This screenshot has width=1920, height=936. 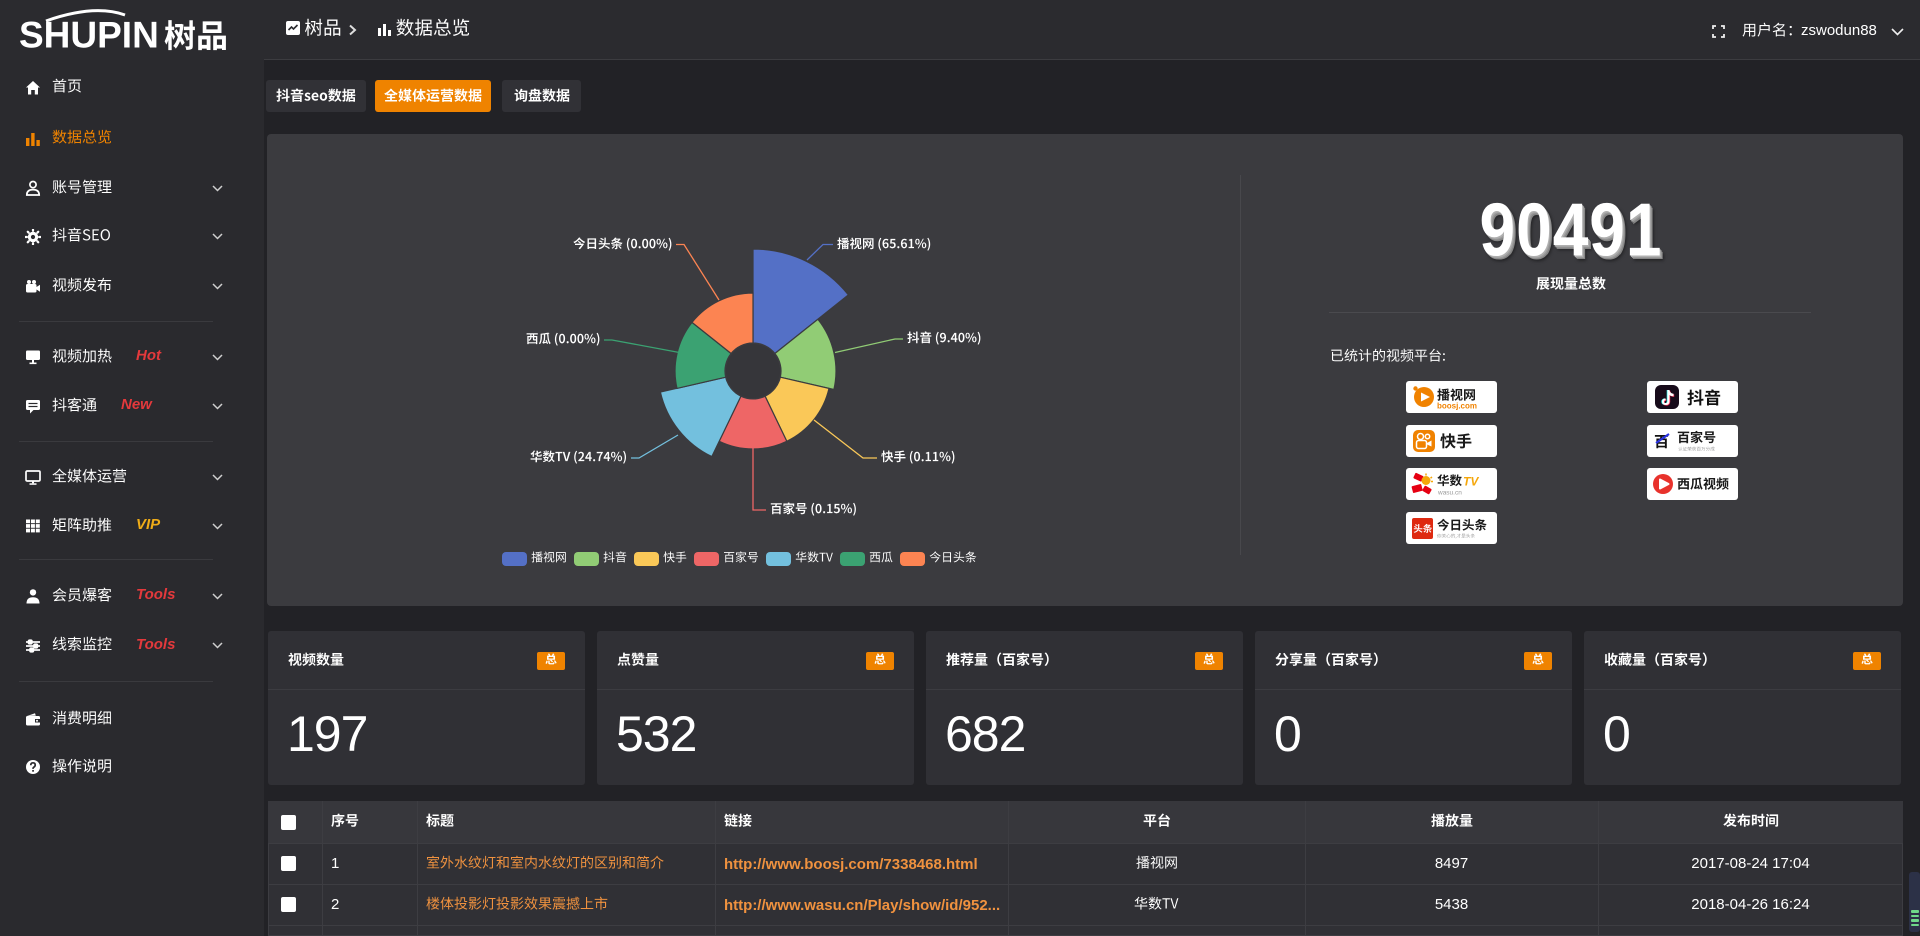 I want to click on svg-text: SHUPIN, so click(x=89, y=35).